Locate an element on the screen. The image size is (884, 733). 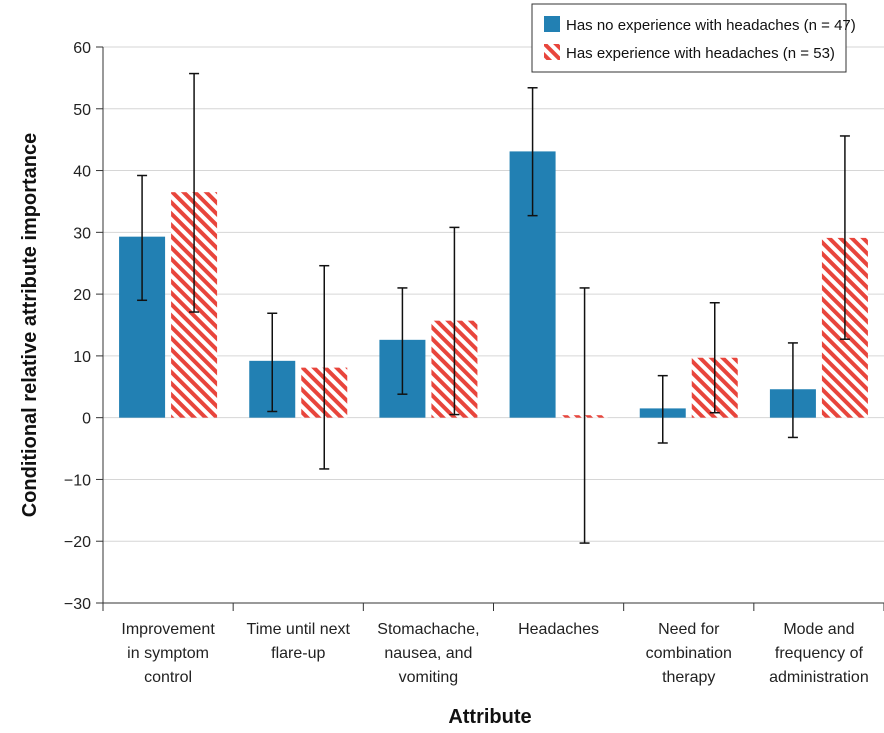
y-tick-label: 30 is located at coordinates (82, 233).